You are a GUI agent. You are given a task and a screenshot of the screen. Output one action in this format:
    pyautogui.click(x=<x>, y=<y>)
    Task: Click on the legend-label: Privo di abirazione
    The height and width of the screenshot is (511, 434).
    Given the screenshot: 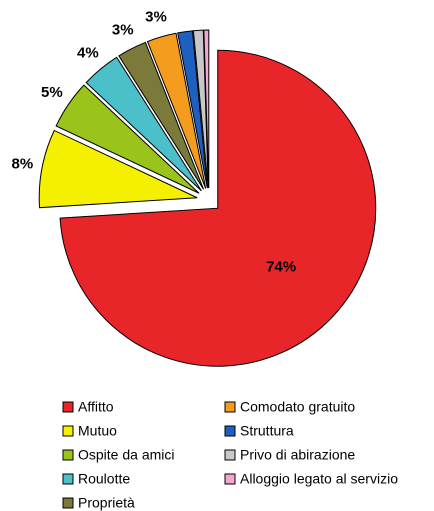 What is the action you would take?
    pyautogui.click(x=297, y=455)
    